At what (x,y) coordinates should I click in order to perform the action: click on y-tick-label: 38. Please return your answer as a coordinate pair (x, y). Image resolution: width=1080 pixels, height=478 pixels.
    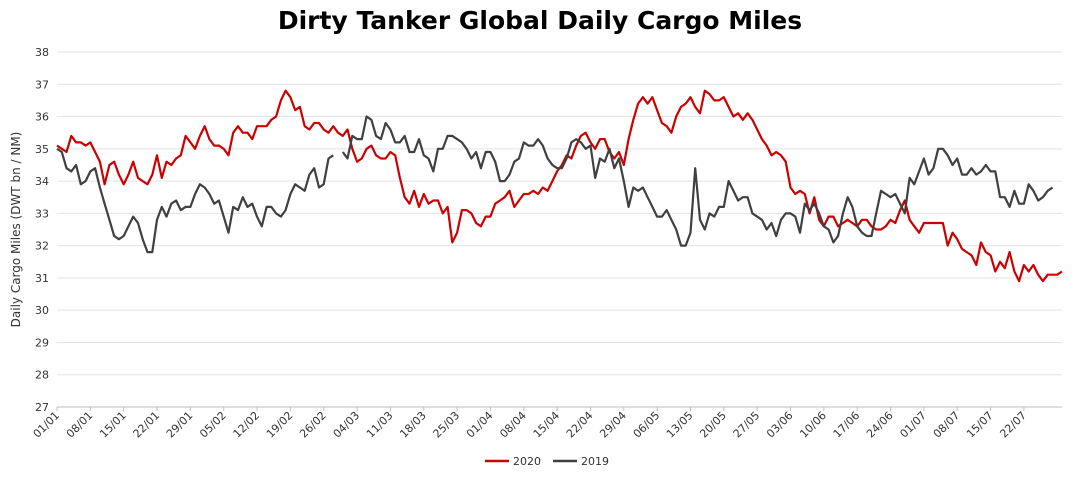
    Looking at the image, I should click on (42, 52).